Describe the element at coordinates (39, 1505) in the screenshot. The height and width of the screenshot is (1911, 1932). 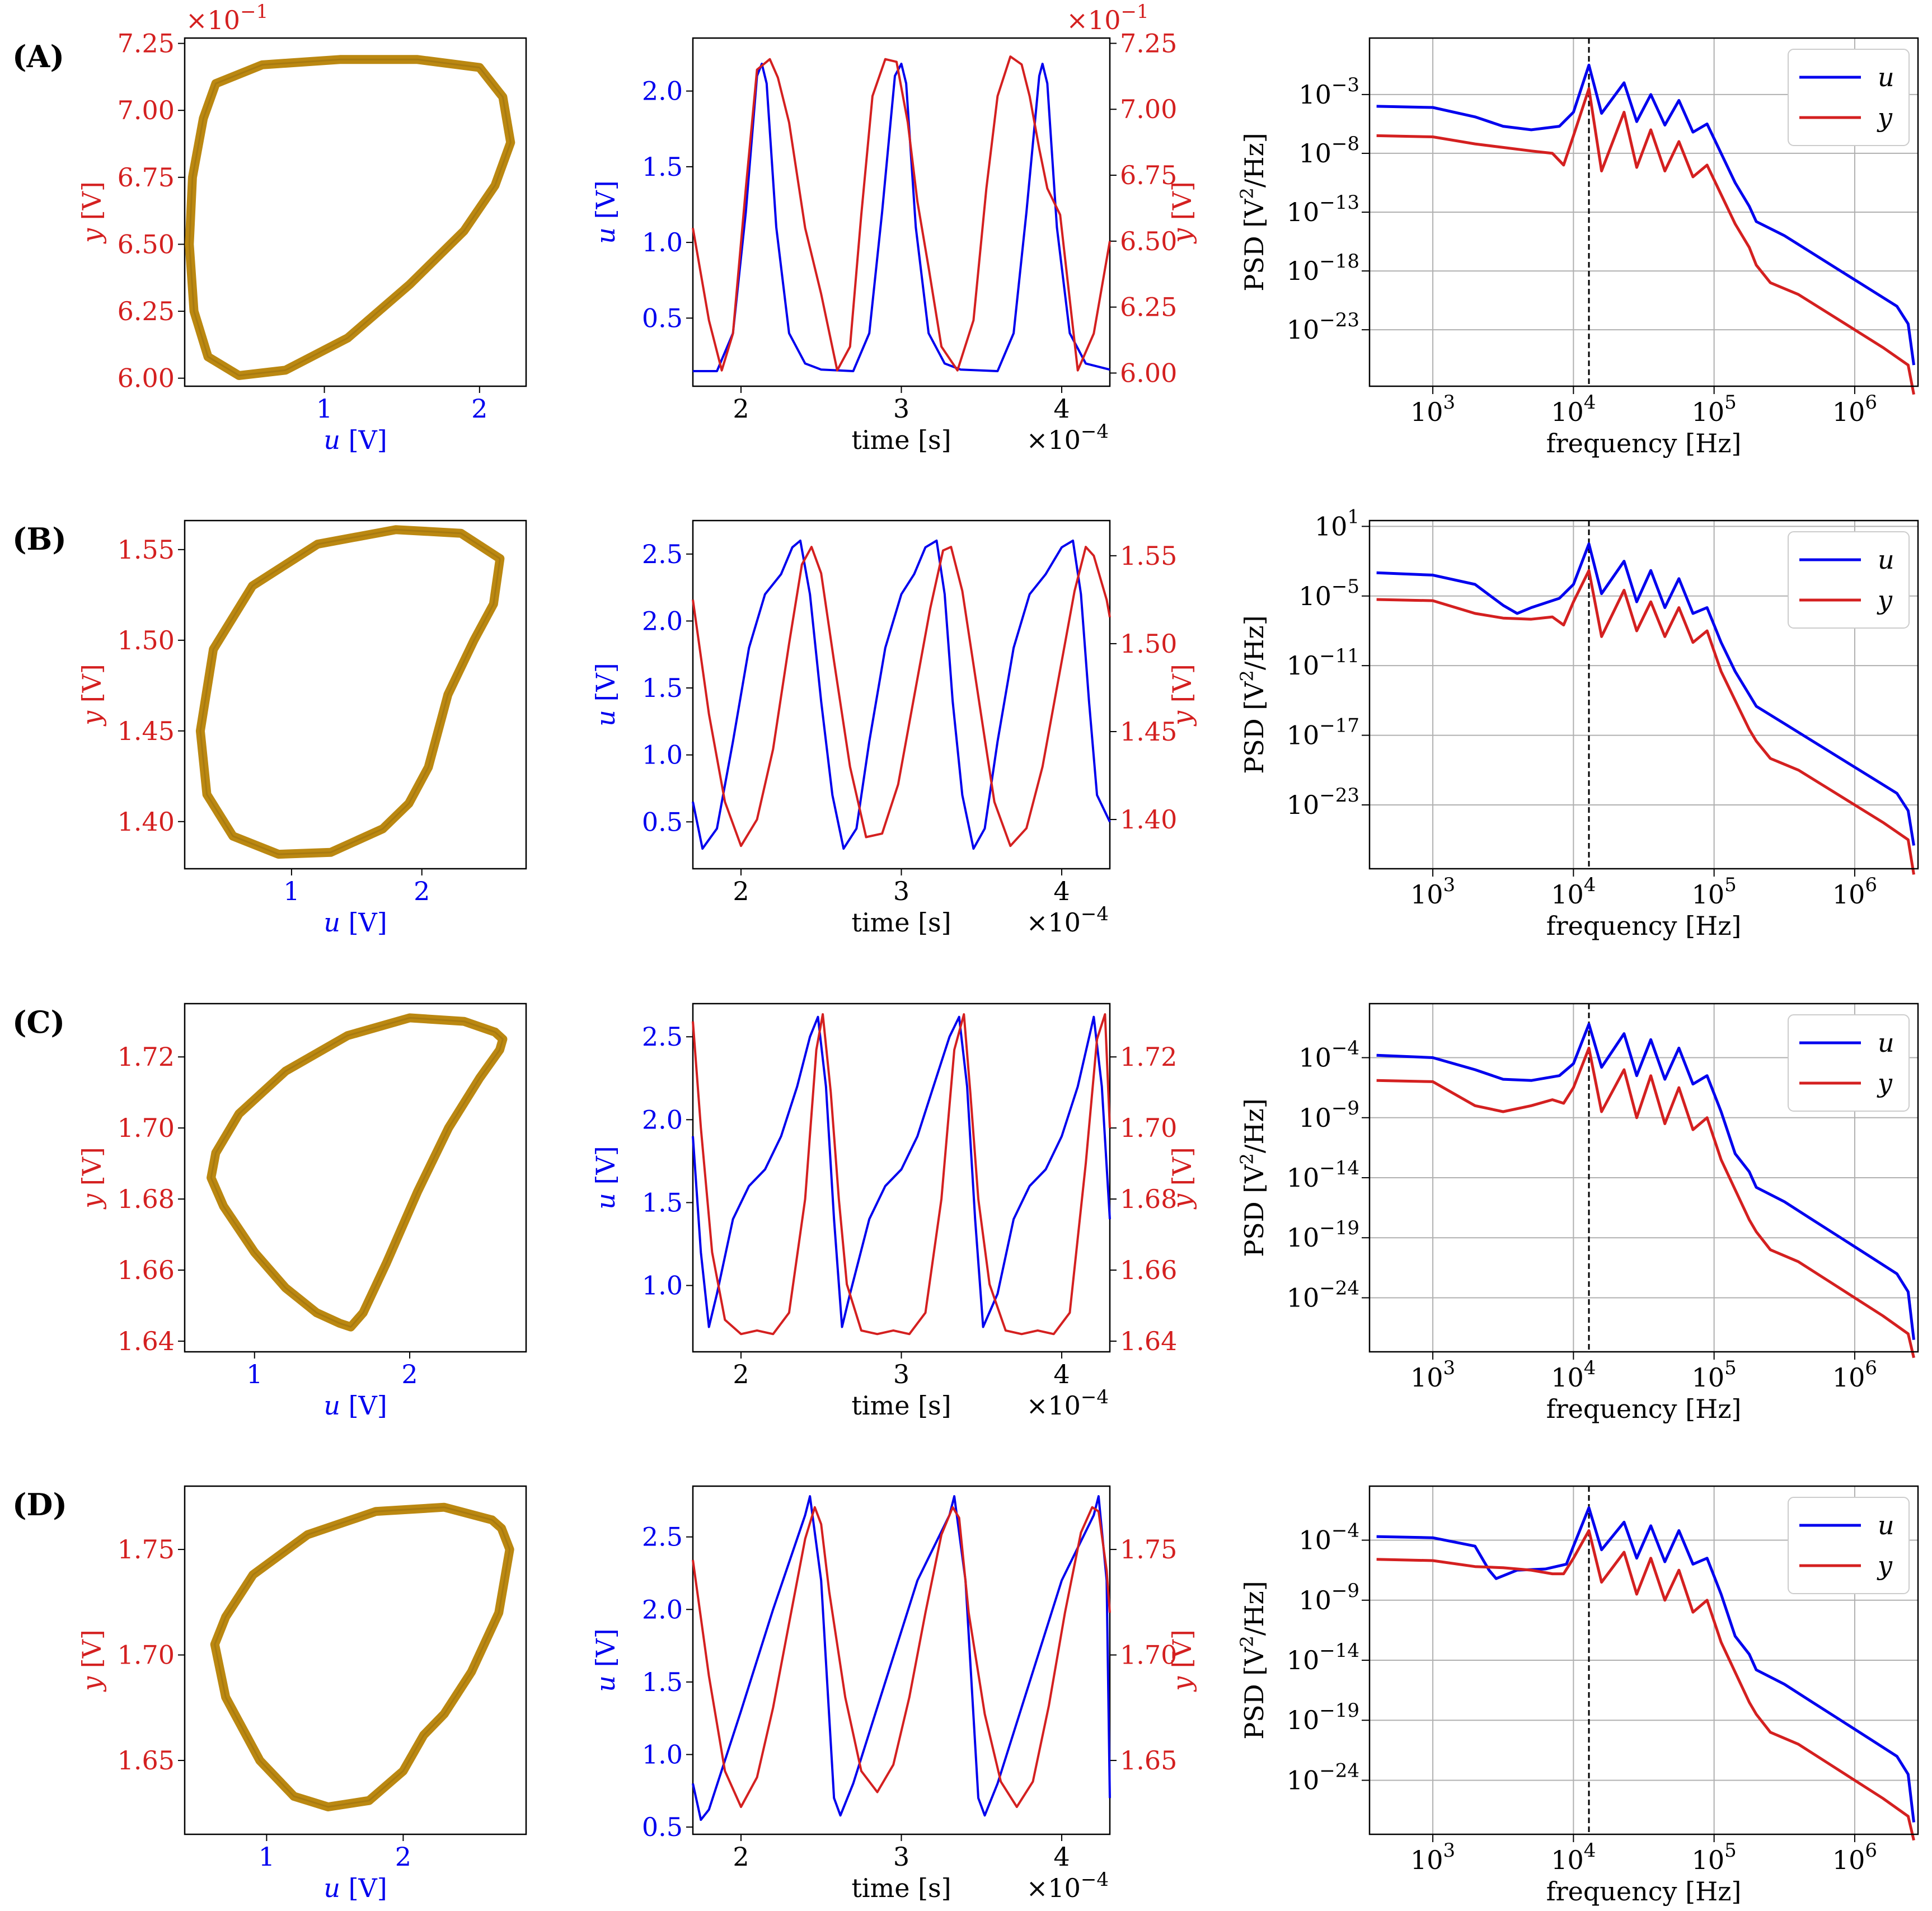
I see `panel-label: (D)` at that location.